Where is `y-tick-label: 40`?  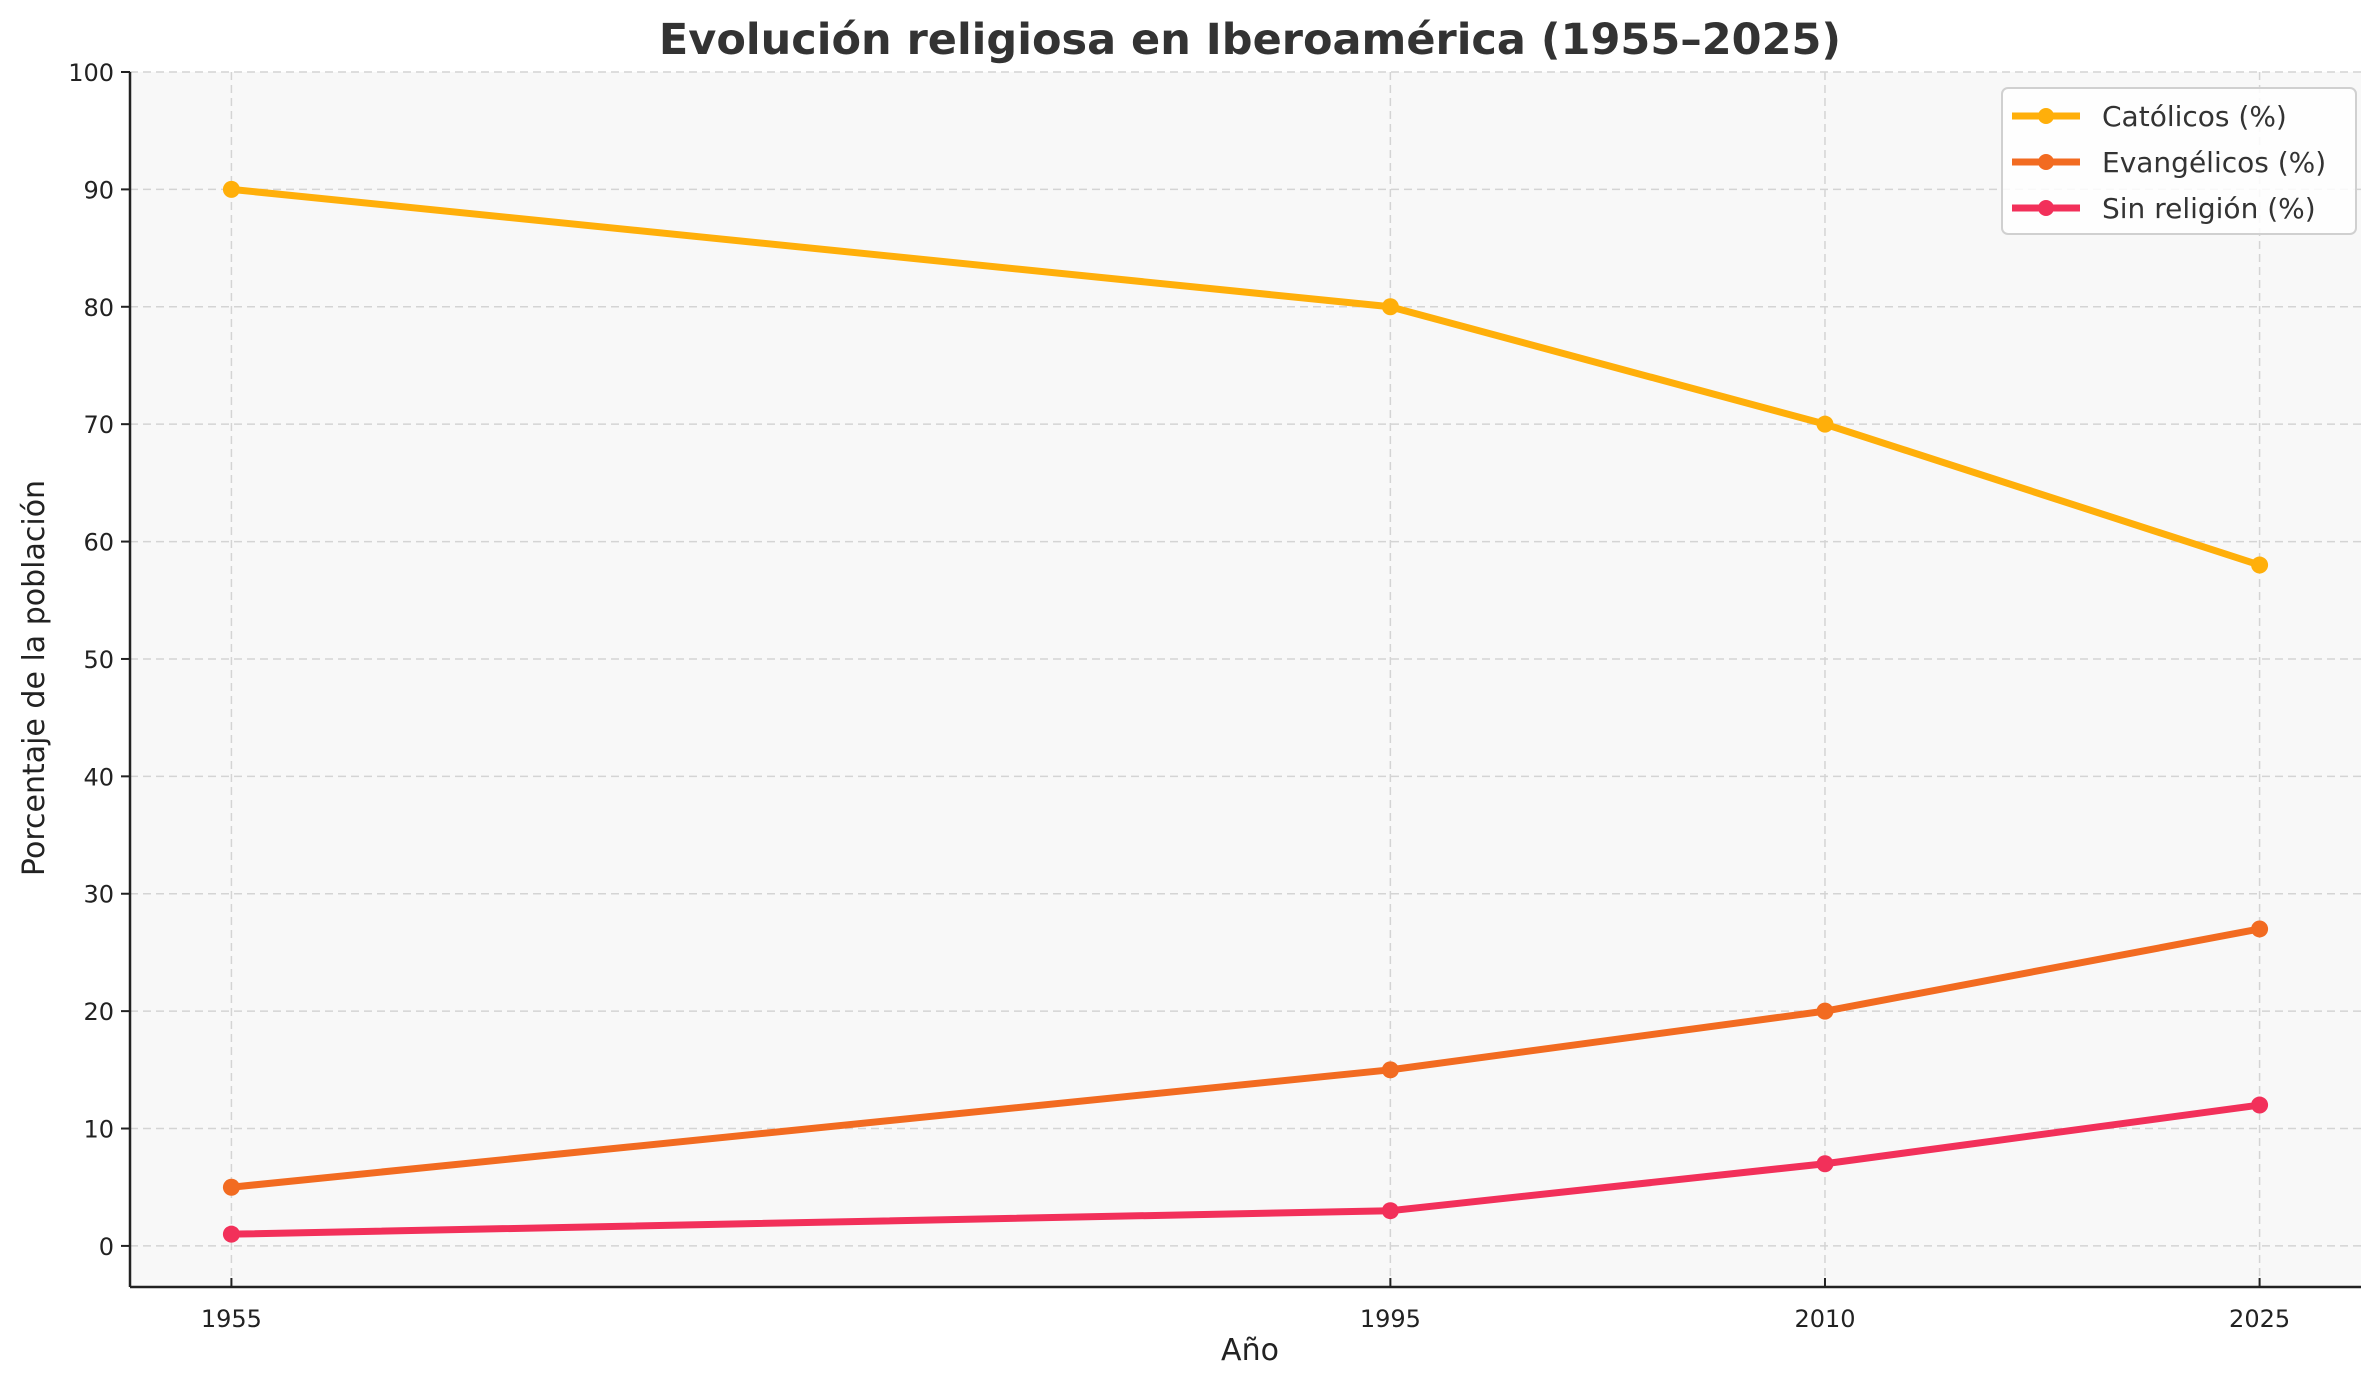 y-tick-label: 40 is located at coordinates (98, 777).